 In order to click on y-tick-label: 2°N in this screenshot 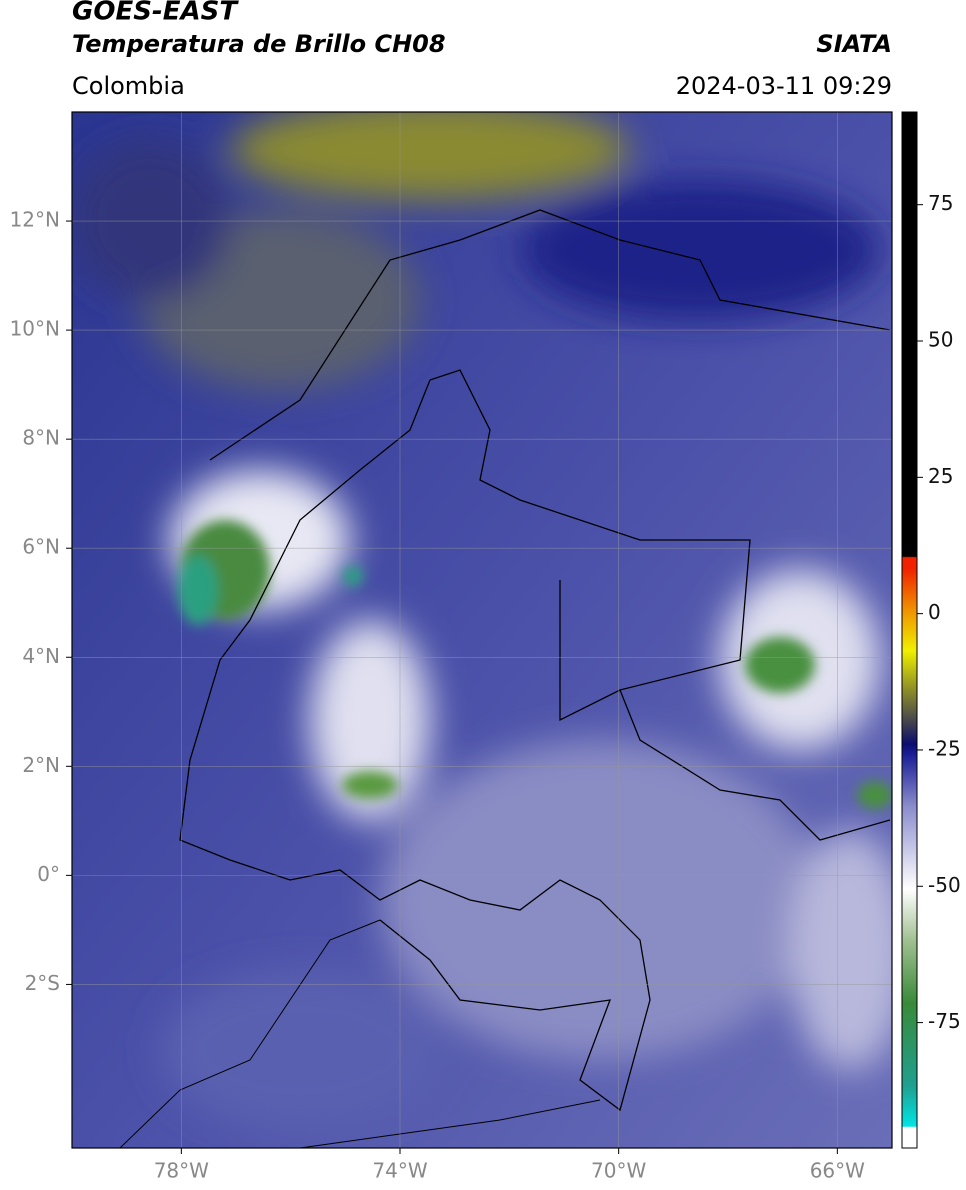, I will do `click(41, 765)`.